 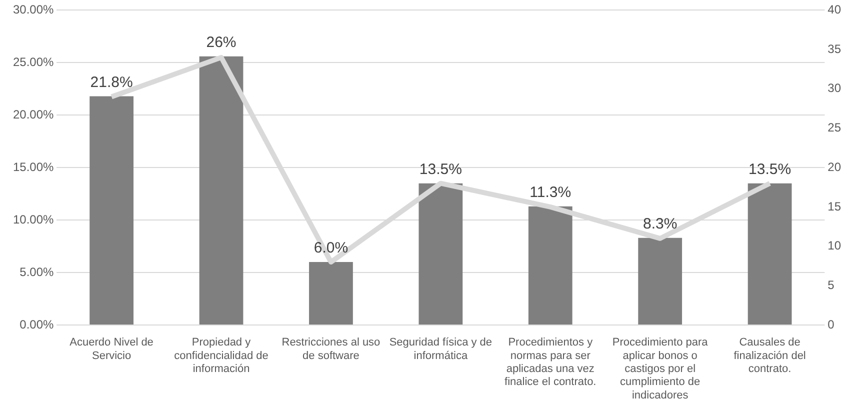 I want to click on y2-tick-label: 30, so click(x=835, y=88).